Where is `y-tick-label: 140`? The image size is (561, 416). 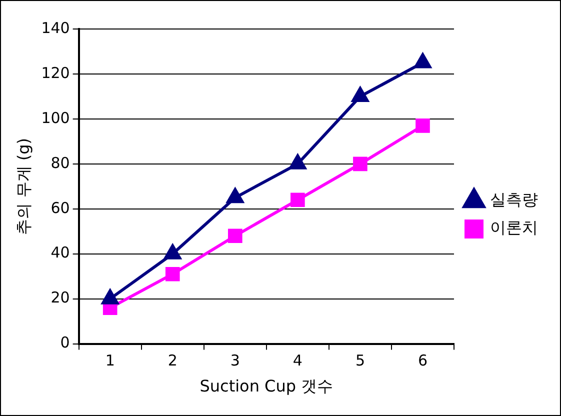 y-tick-label: 140 is located at coordinates (55, 27).